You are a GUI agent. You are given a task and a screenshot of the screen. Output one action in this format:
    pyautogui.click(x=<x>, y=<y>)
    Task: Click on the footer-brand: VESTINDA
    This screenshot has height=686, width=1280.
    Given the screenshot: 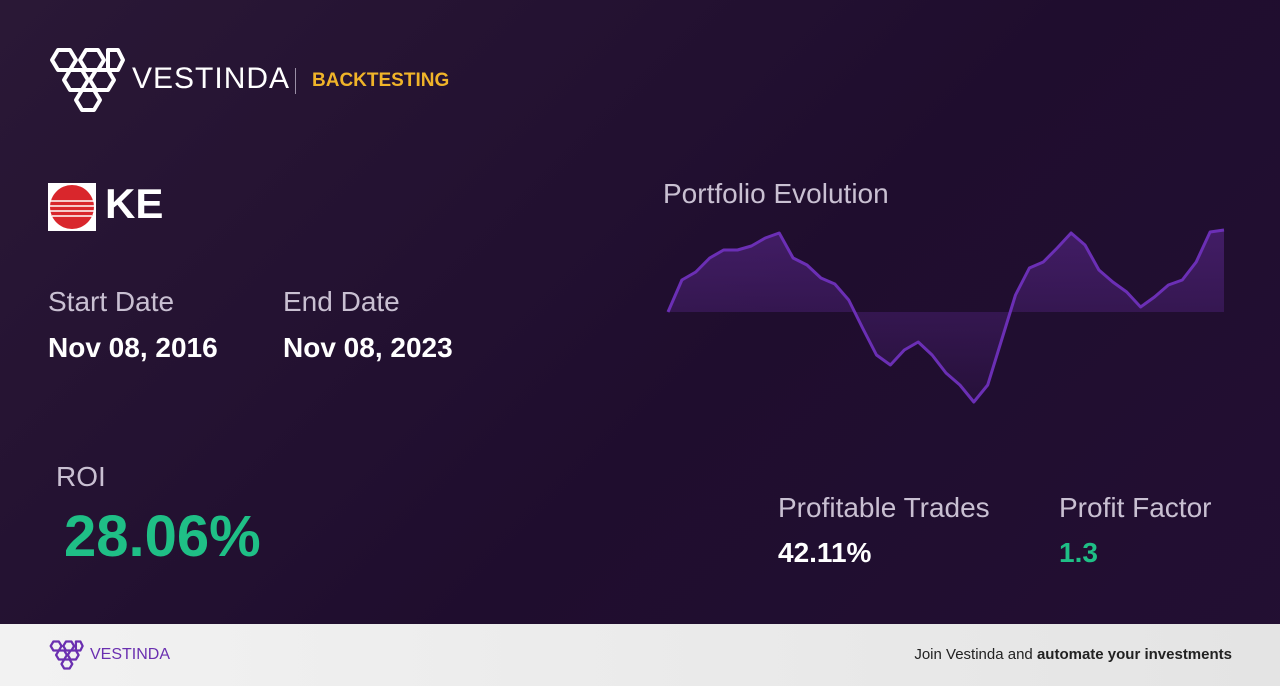 What is the action you would take?
    pyautogui.click(x=130, y=654)
    